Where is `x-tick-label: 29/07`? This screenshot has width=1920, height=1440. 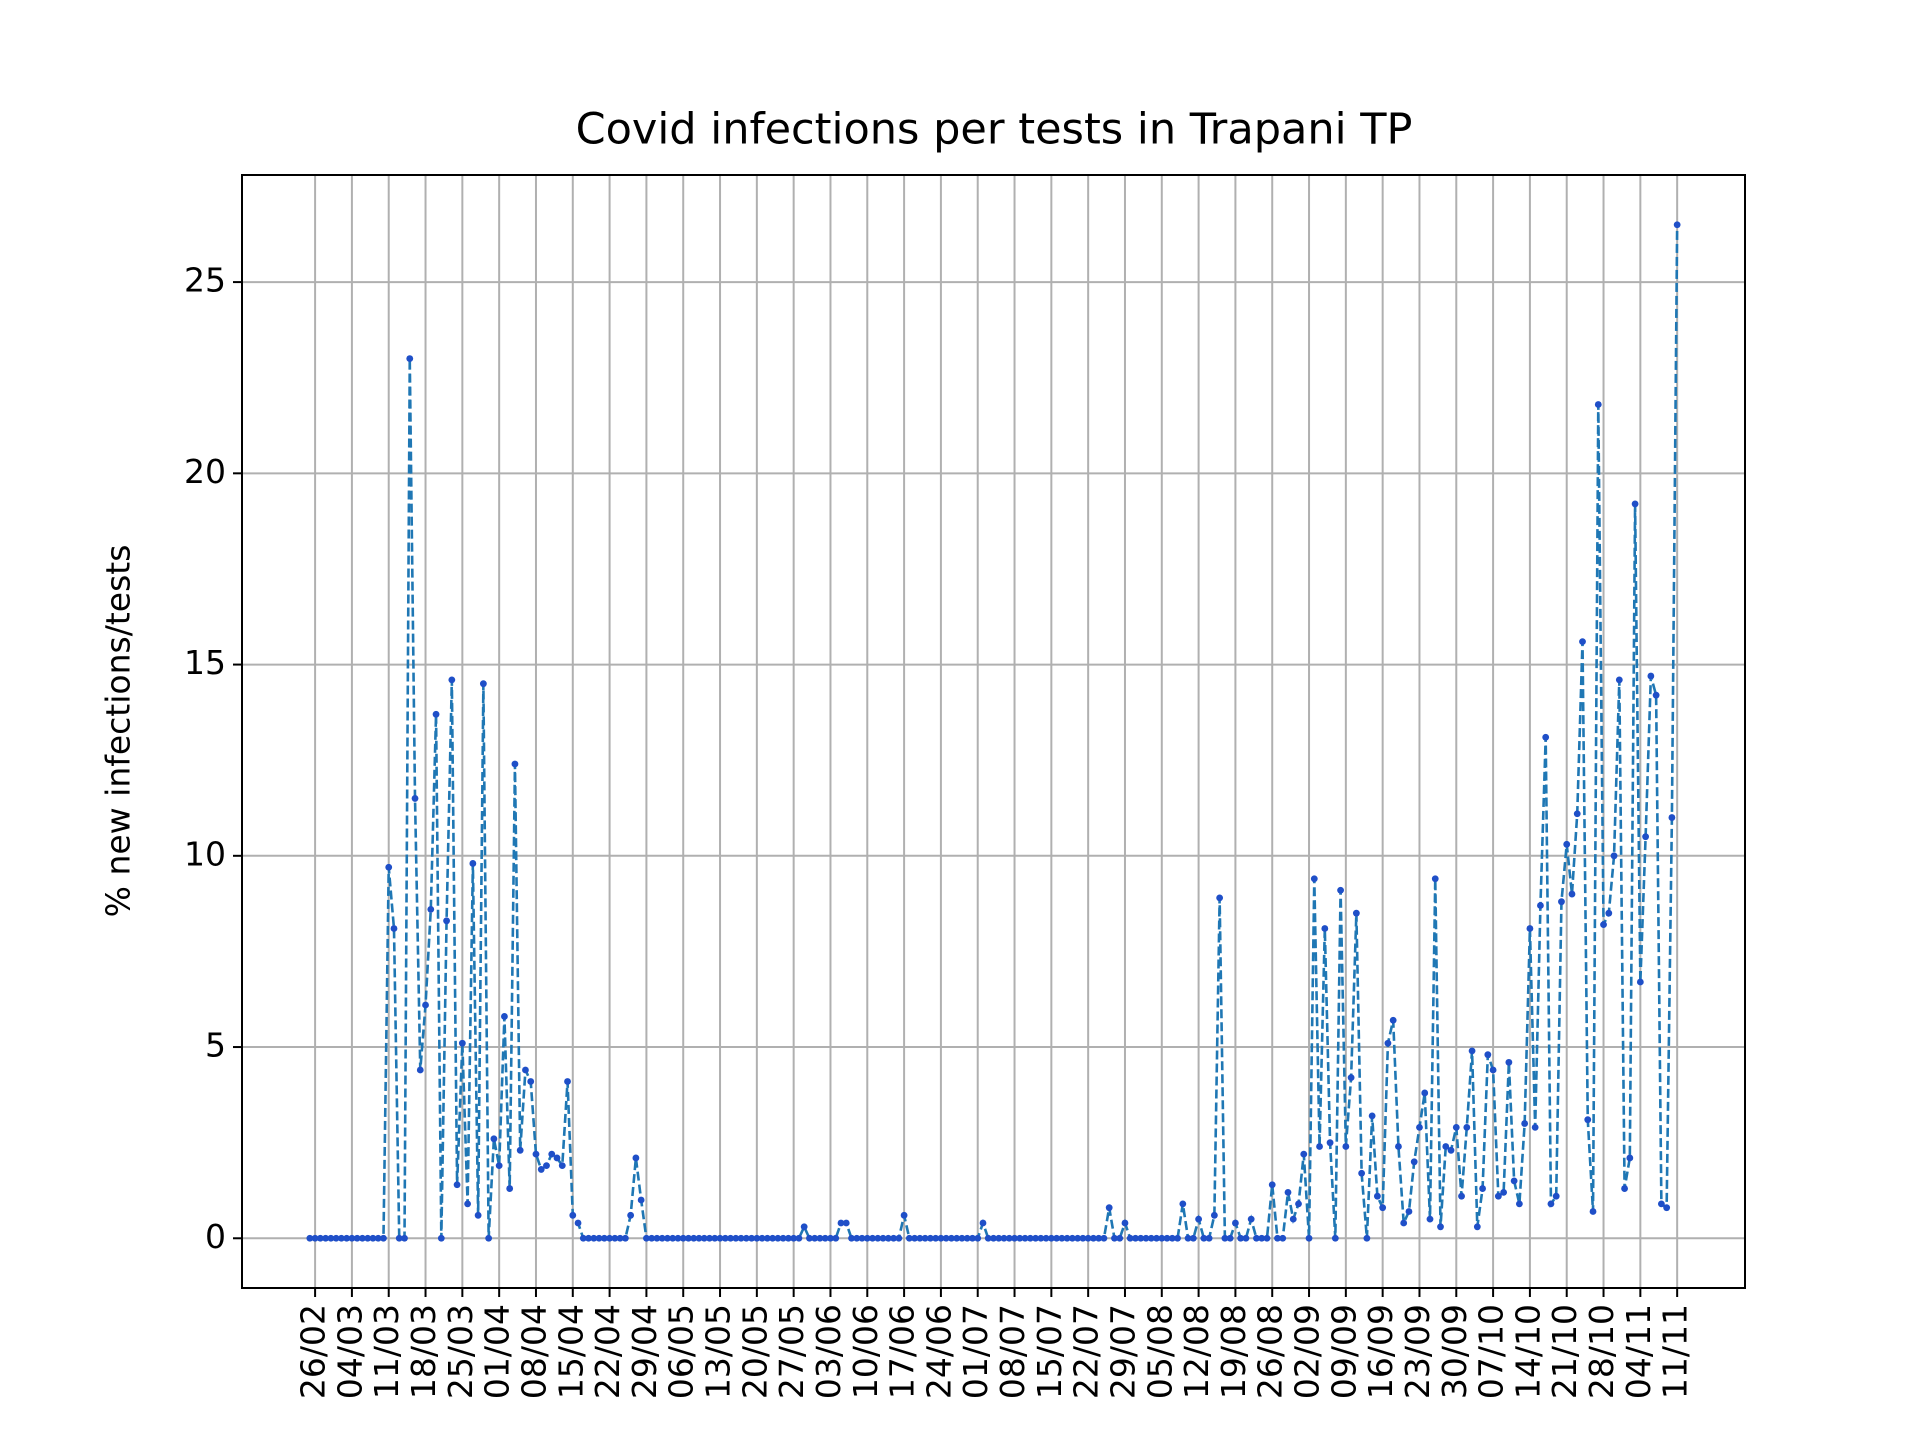 x-tick-label: 29/07 is located at coordinates (1122, 1351).